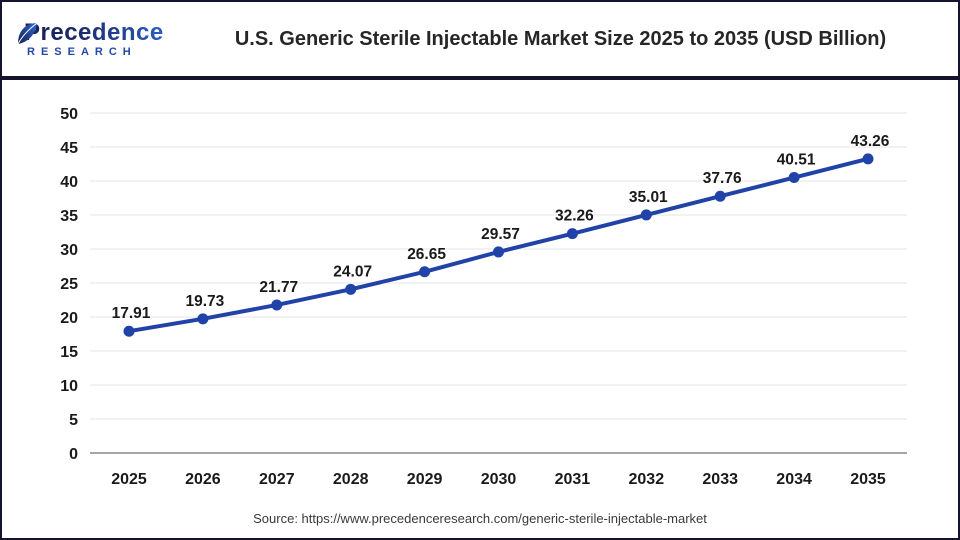 The width and height of the screenshot is (960, 540). Describe the element at coordinates (129, 479) in the screenshot. I see `x-axis-tick-label: 2025` at that location.